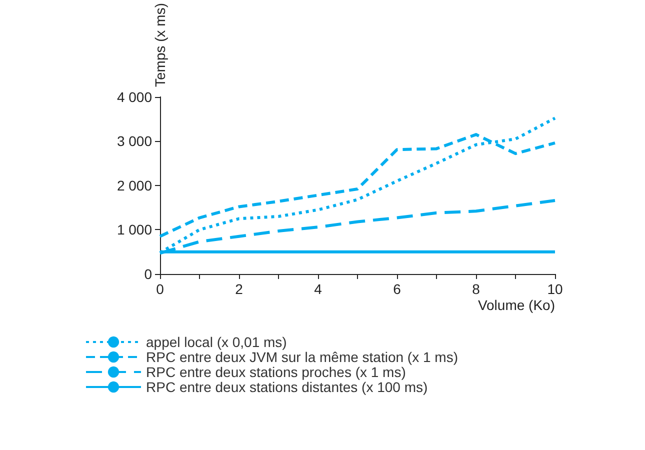 This screenshot has width=645, height=450. I want to click on legend-label: RPC entre deux JVM sur la même station (x 1 ms), so click(302, 357).